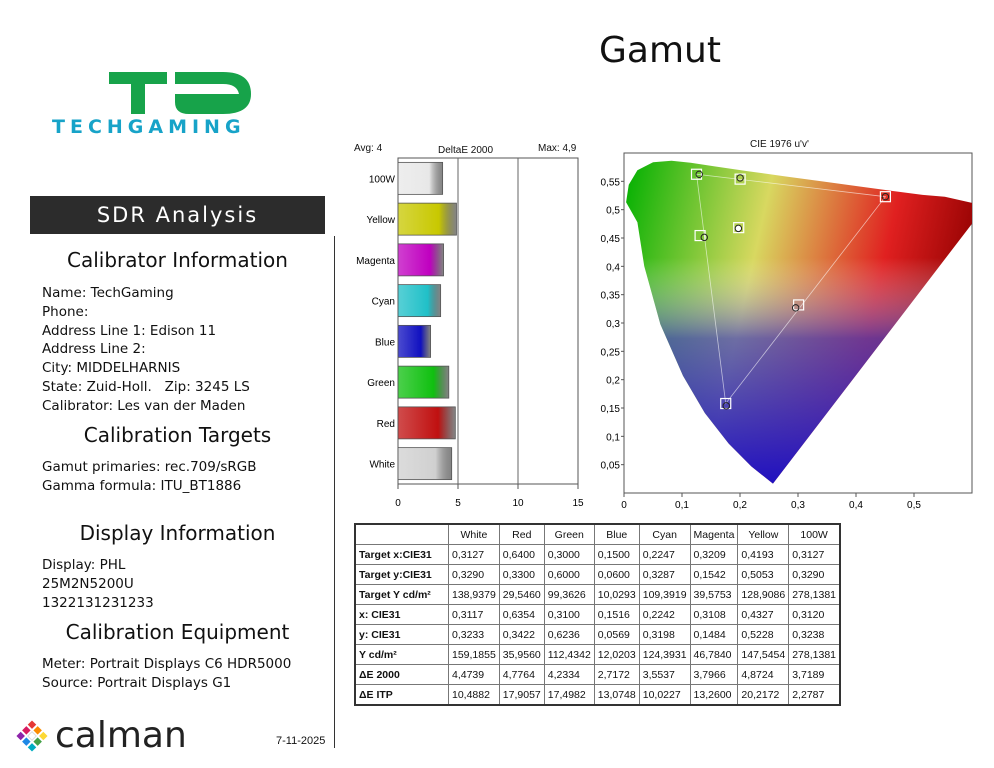 This screenshot has height=768, width=994. What do you see at coordinates (578, 503) in the screenshot?
I see `x-tick-label: 15` at bounding box center [578, 503].